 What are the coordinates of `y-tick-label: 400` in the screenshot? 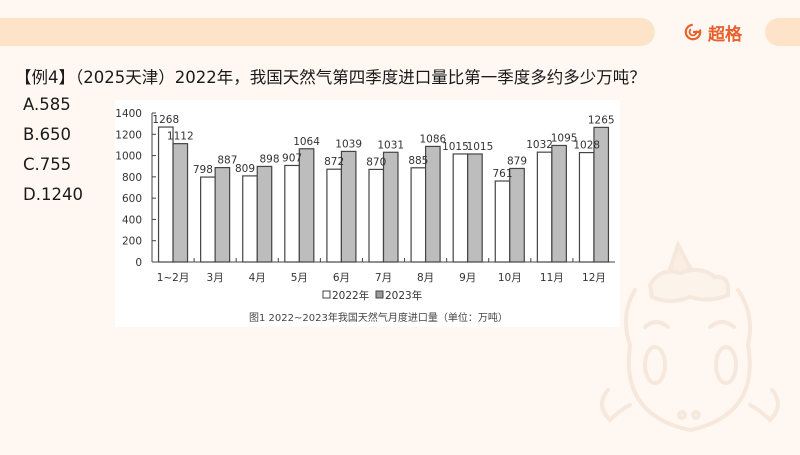 It's located at (132, 220).